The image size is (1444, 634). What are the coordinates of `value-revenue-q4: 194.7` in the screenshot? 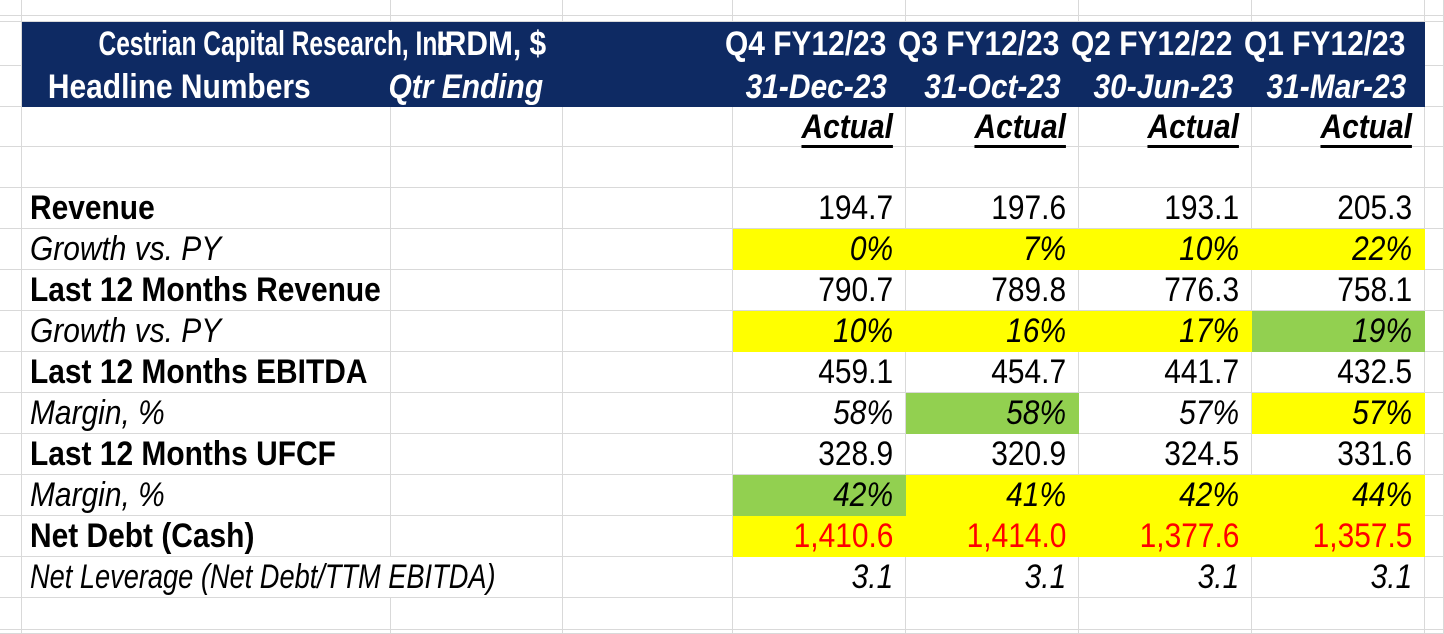 It's located at (855, 208).